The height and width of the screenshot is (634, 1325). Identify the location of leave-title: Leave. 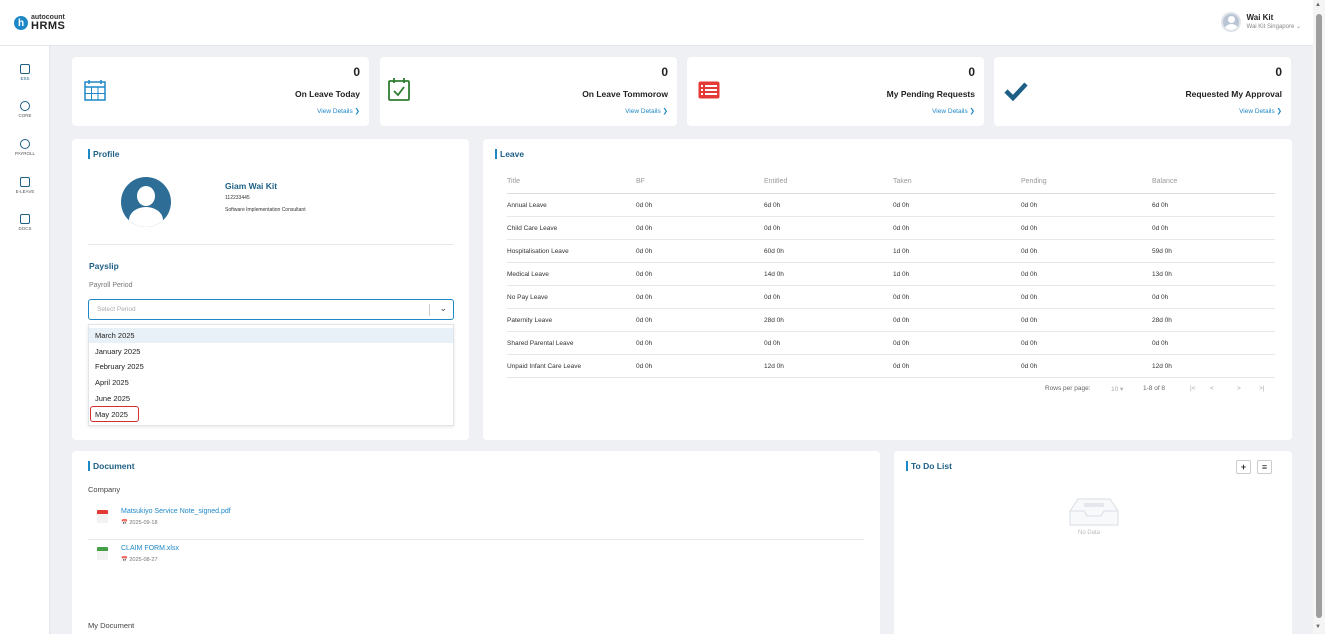
(509, 154).